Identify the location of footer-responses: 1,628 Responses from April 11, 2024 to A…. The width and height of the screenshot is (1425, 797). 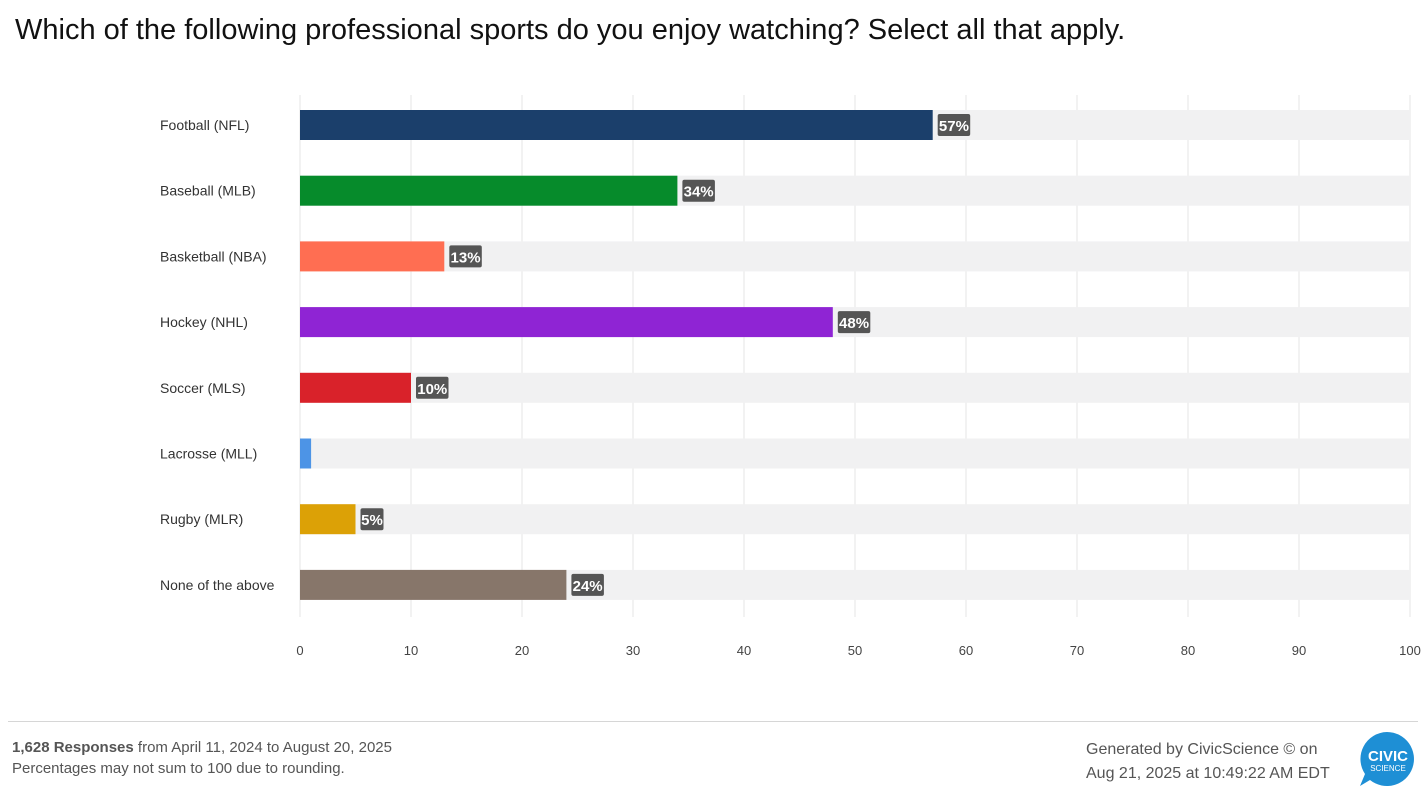
(202, 758).